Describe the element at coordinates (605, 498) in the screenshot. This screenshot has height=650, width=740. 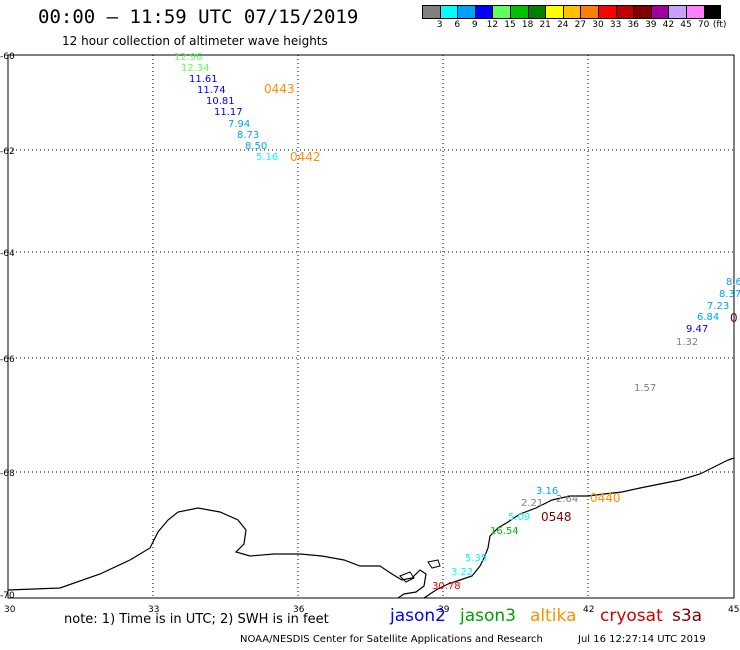
I see `pass-time-label: 0440` at that location.